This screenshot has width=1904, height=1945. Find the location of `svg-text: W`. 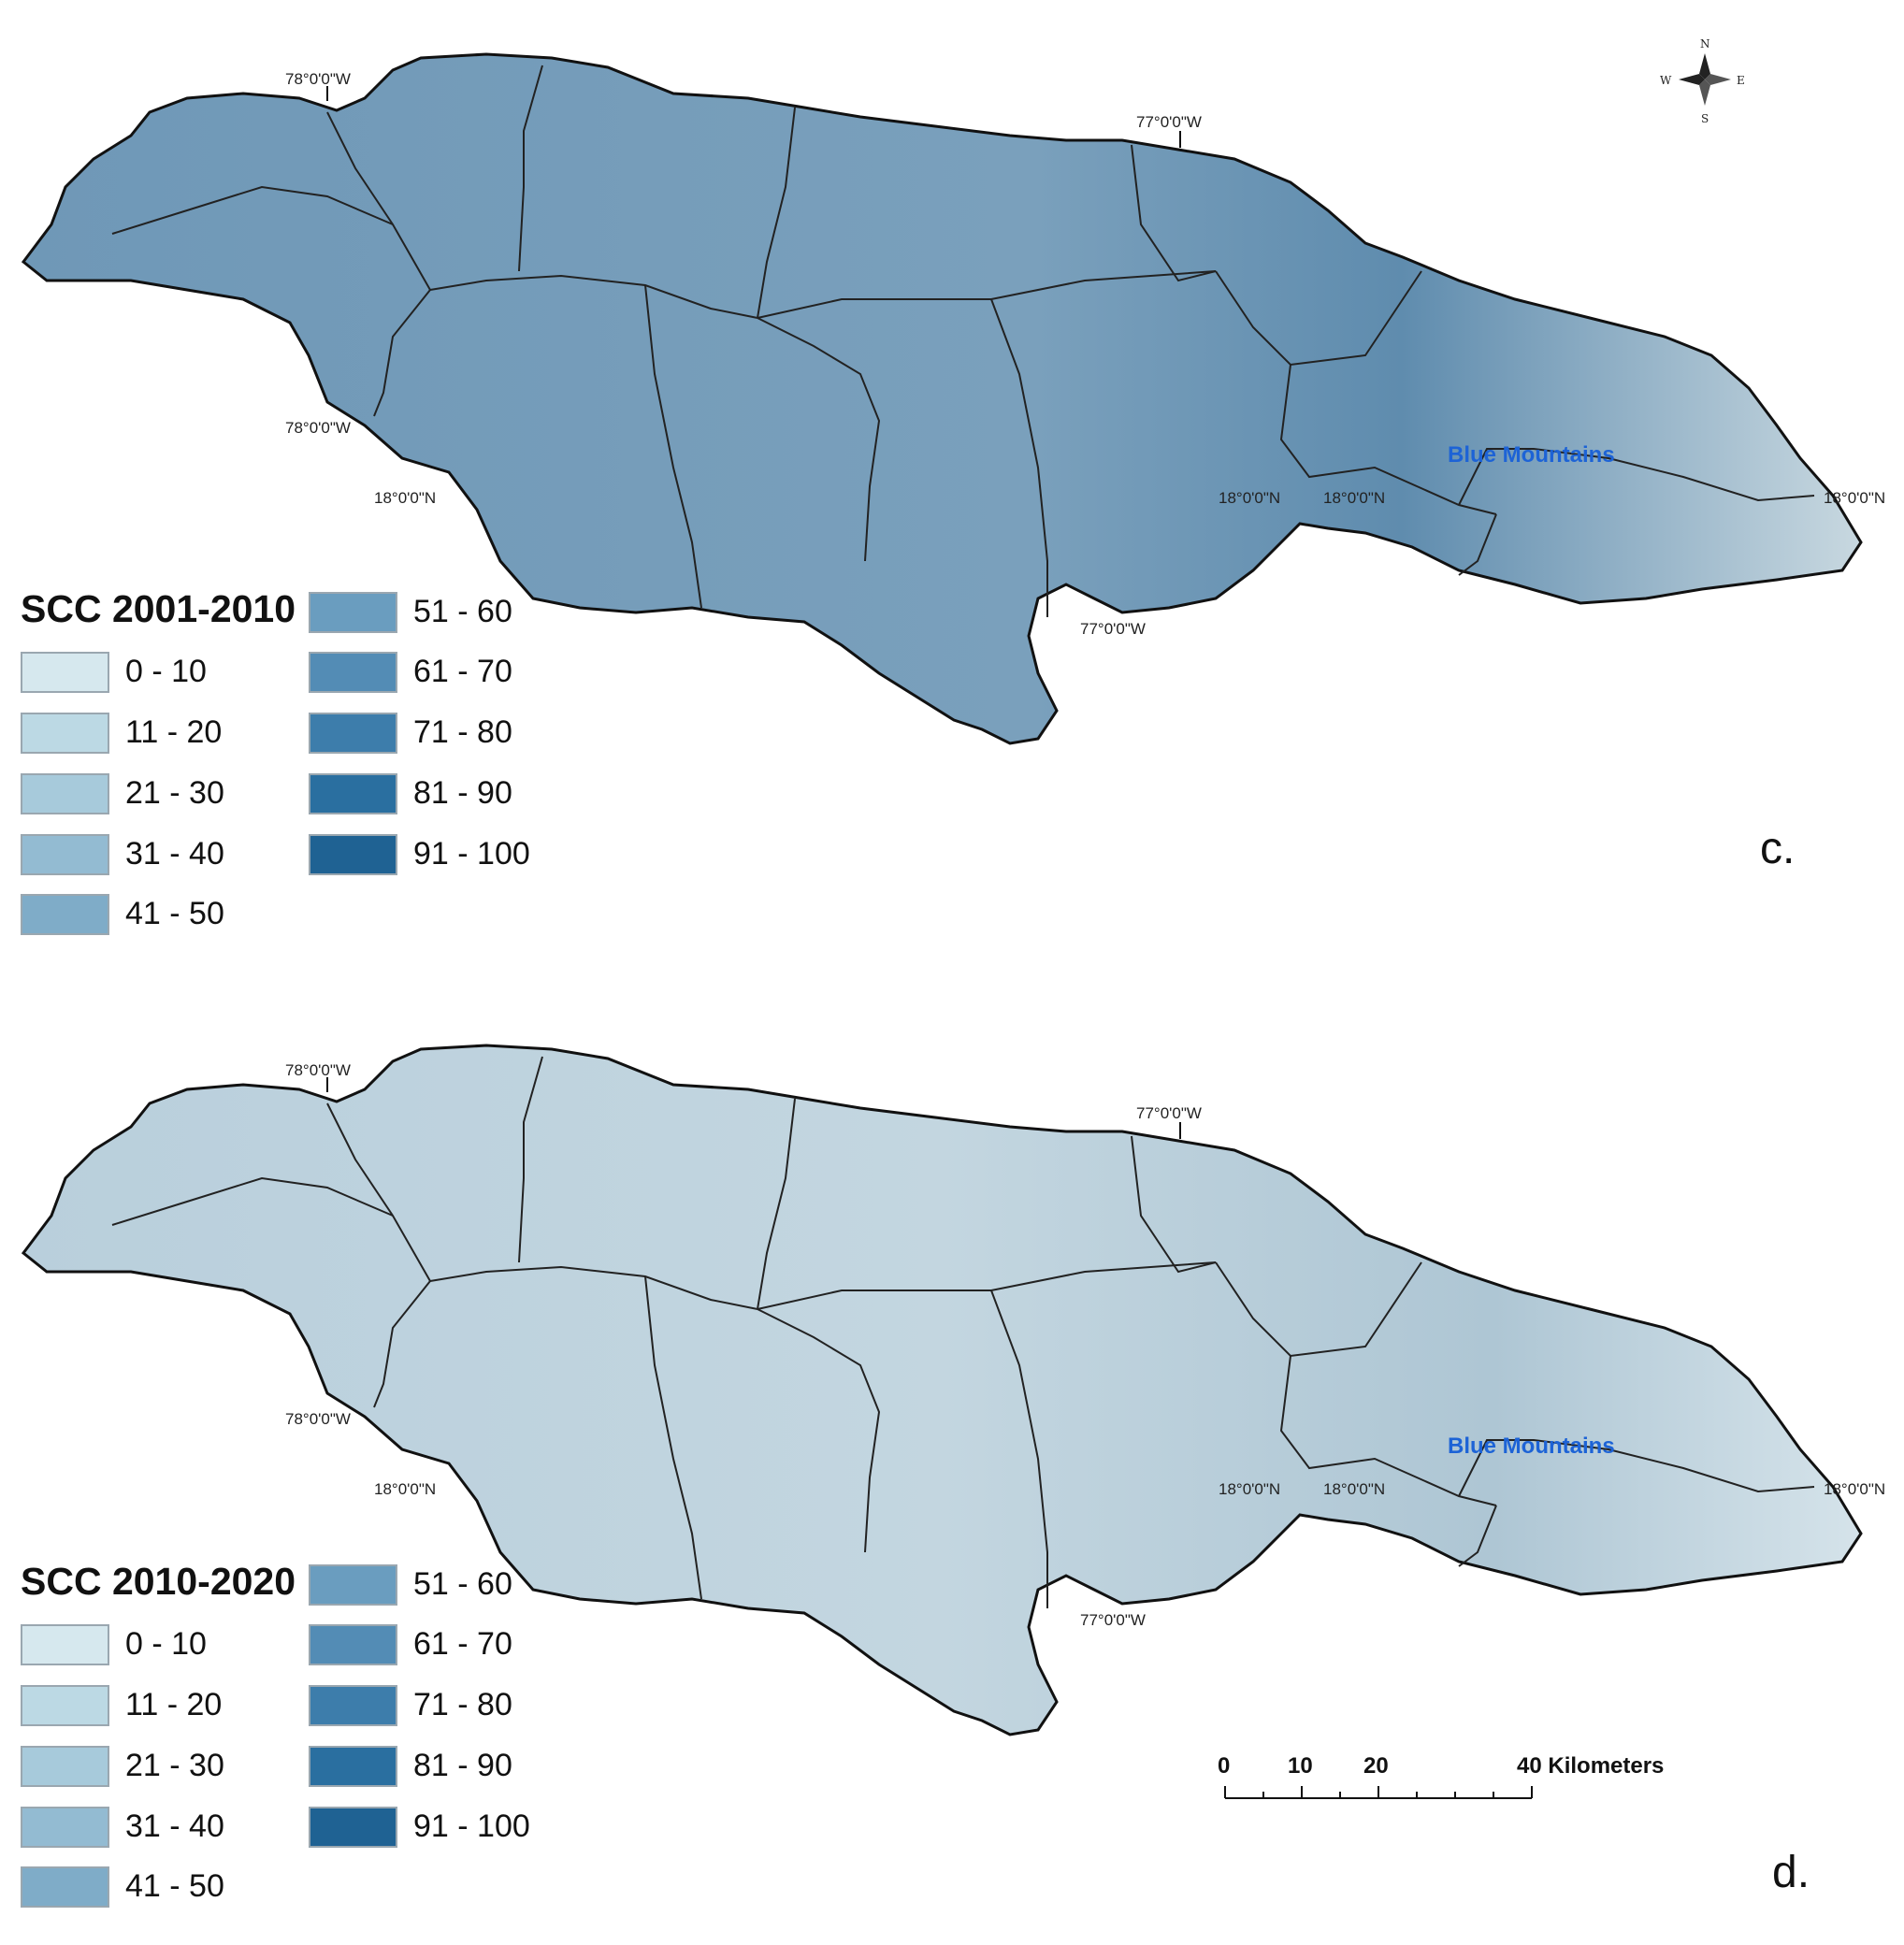

svg-text: W is located at coordinates (1666, 80).